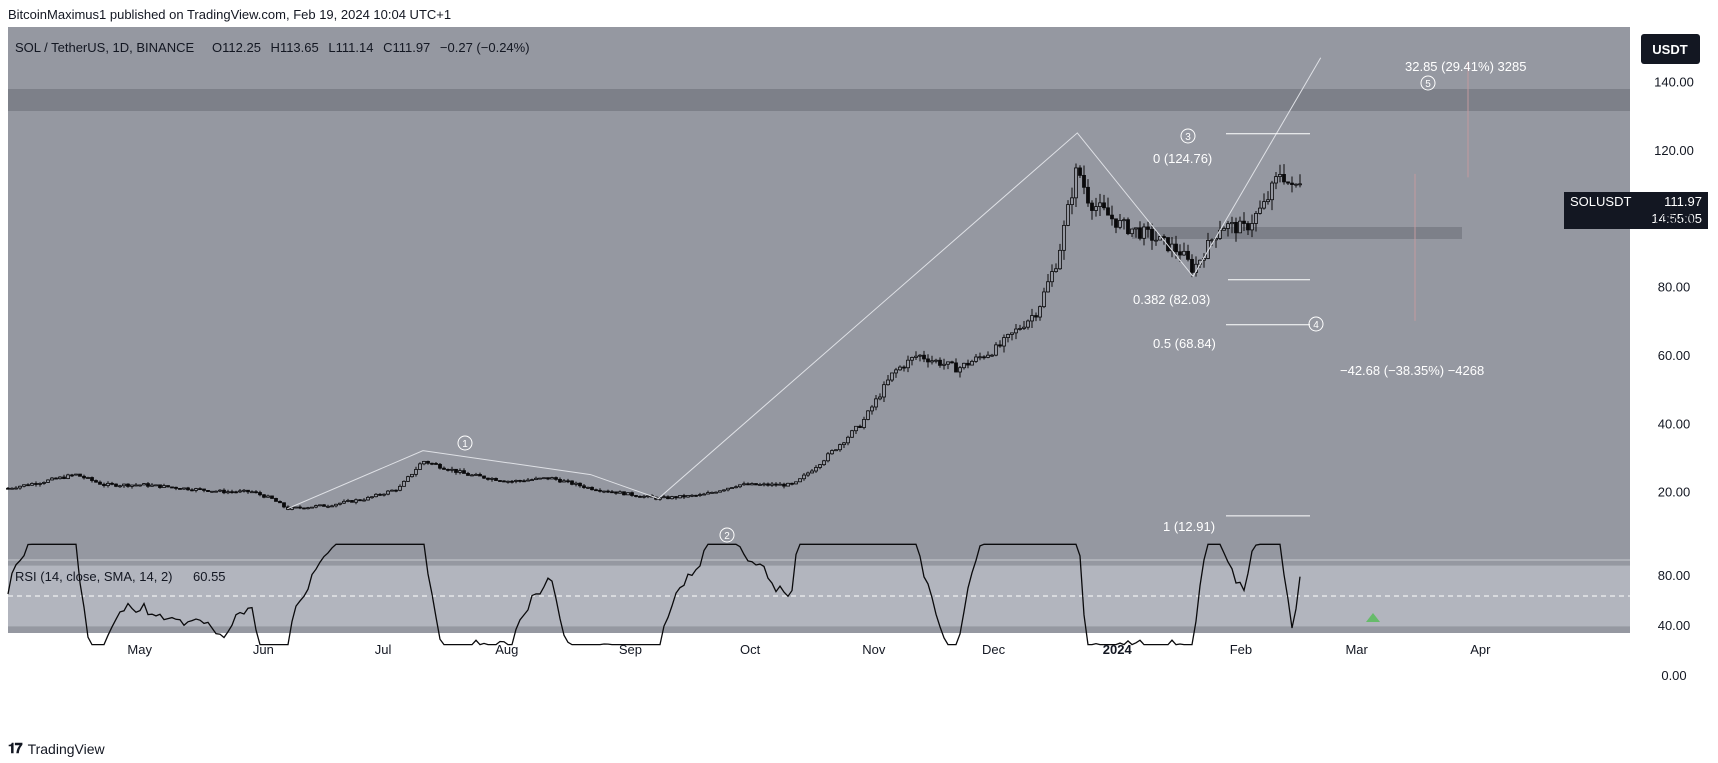 The image size is (1718, 763). I want to click on resistance-zone, so click(819, 100).